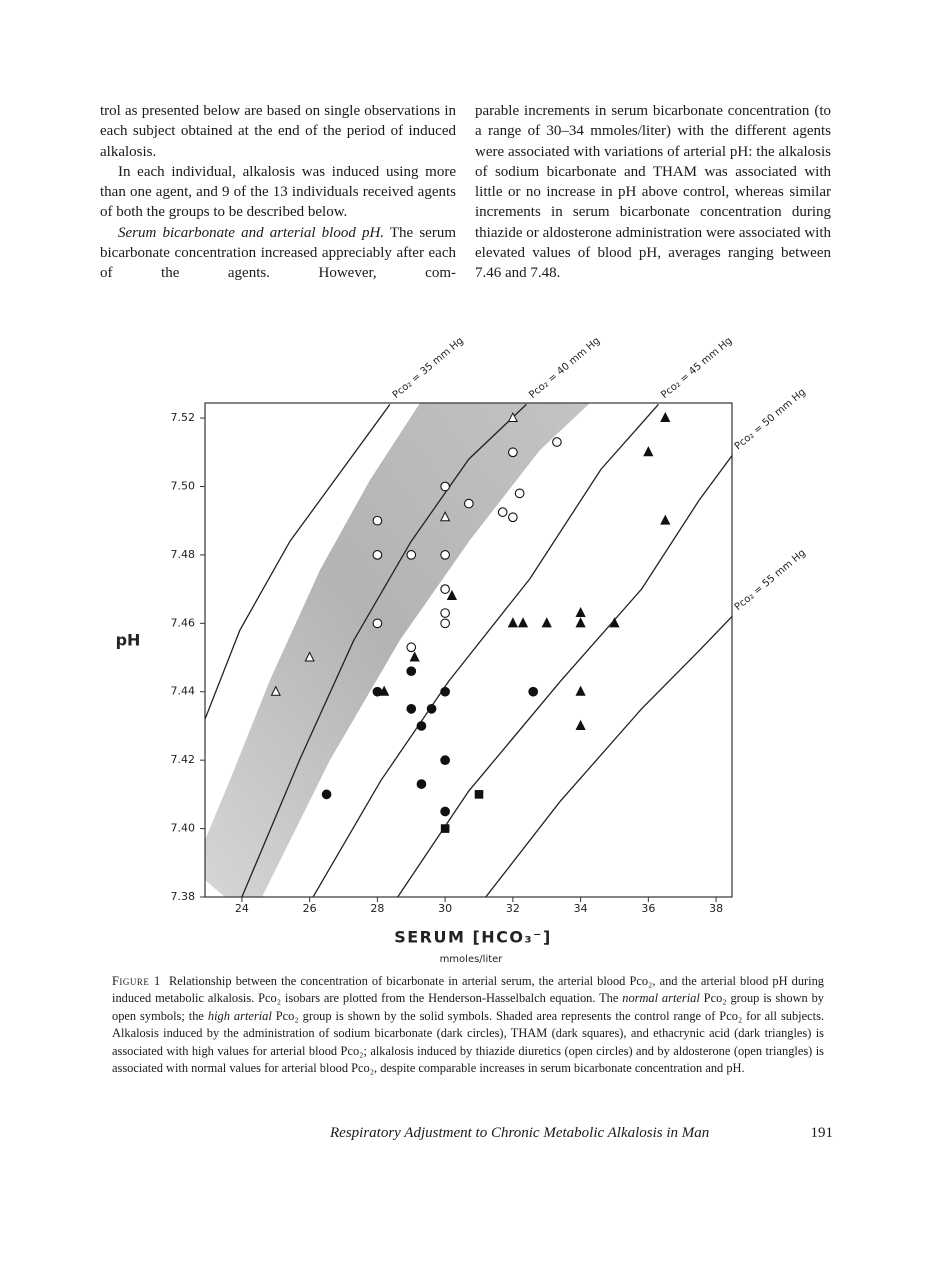 This screenshot has height=1261, width=936. Describe the element at coordinates (183, 417) in the screenshot. I see `y-tick-label: 7.52` at that location.